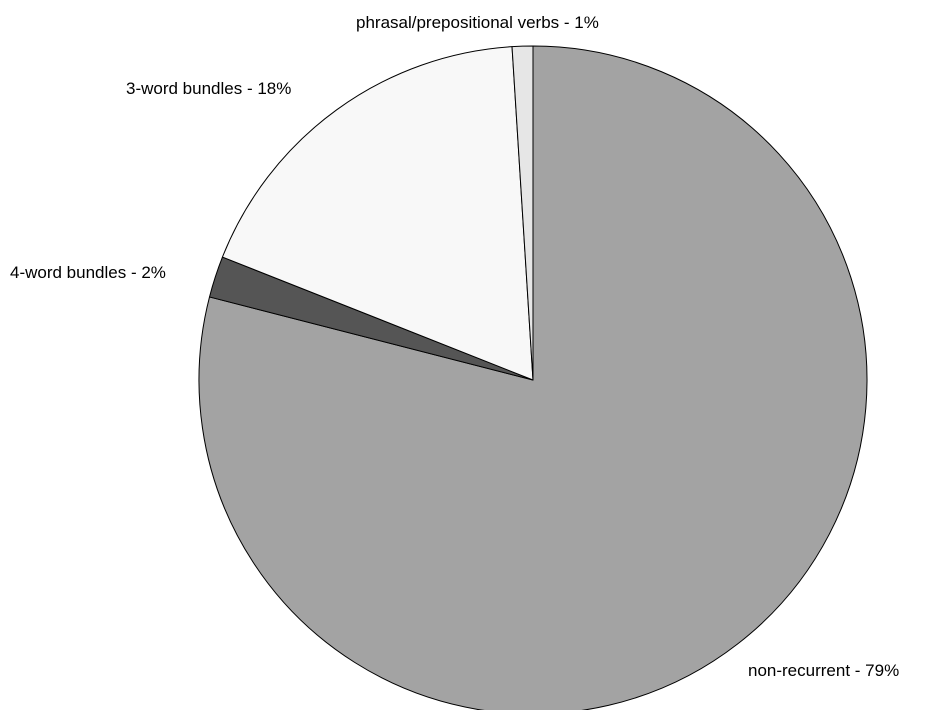 Image resolution: width=930 pixels, height=710 pixels. What do you see at coordinates (477, 22) in the screenshot?
I see `slice-label-phrasal-verbs: phrasal/prepositional verbs - 1%` at bounding box center [477, 22].